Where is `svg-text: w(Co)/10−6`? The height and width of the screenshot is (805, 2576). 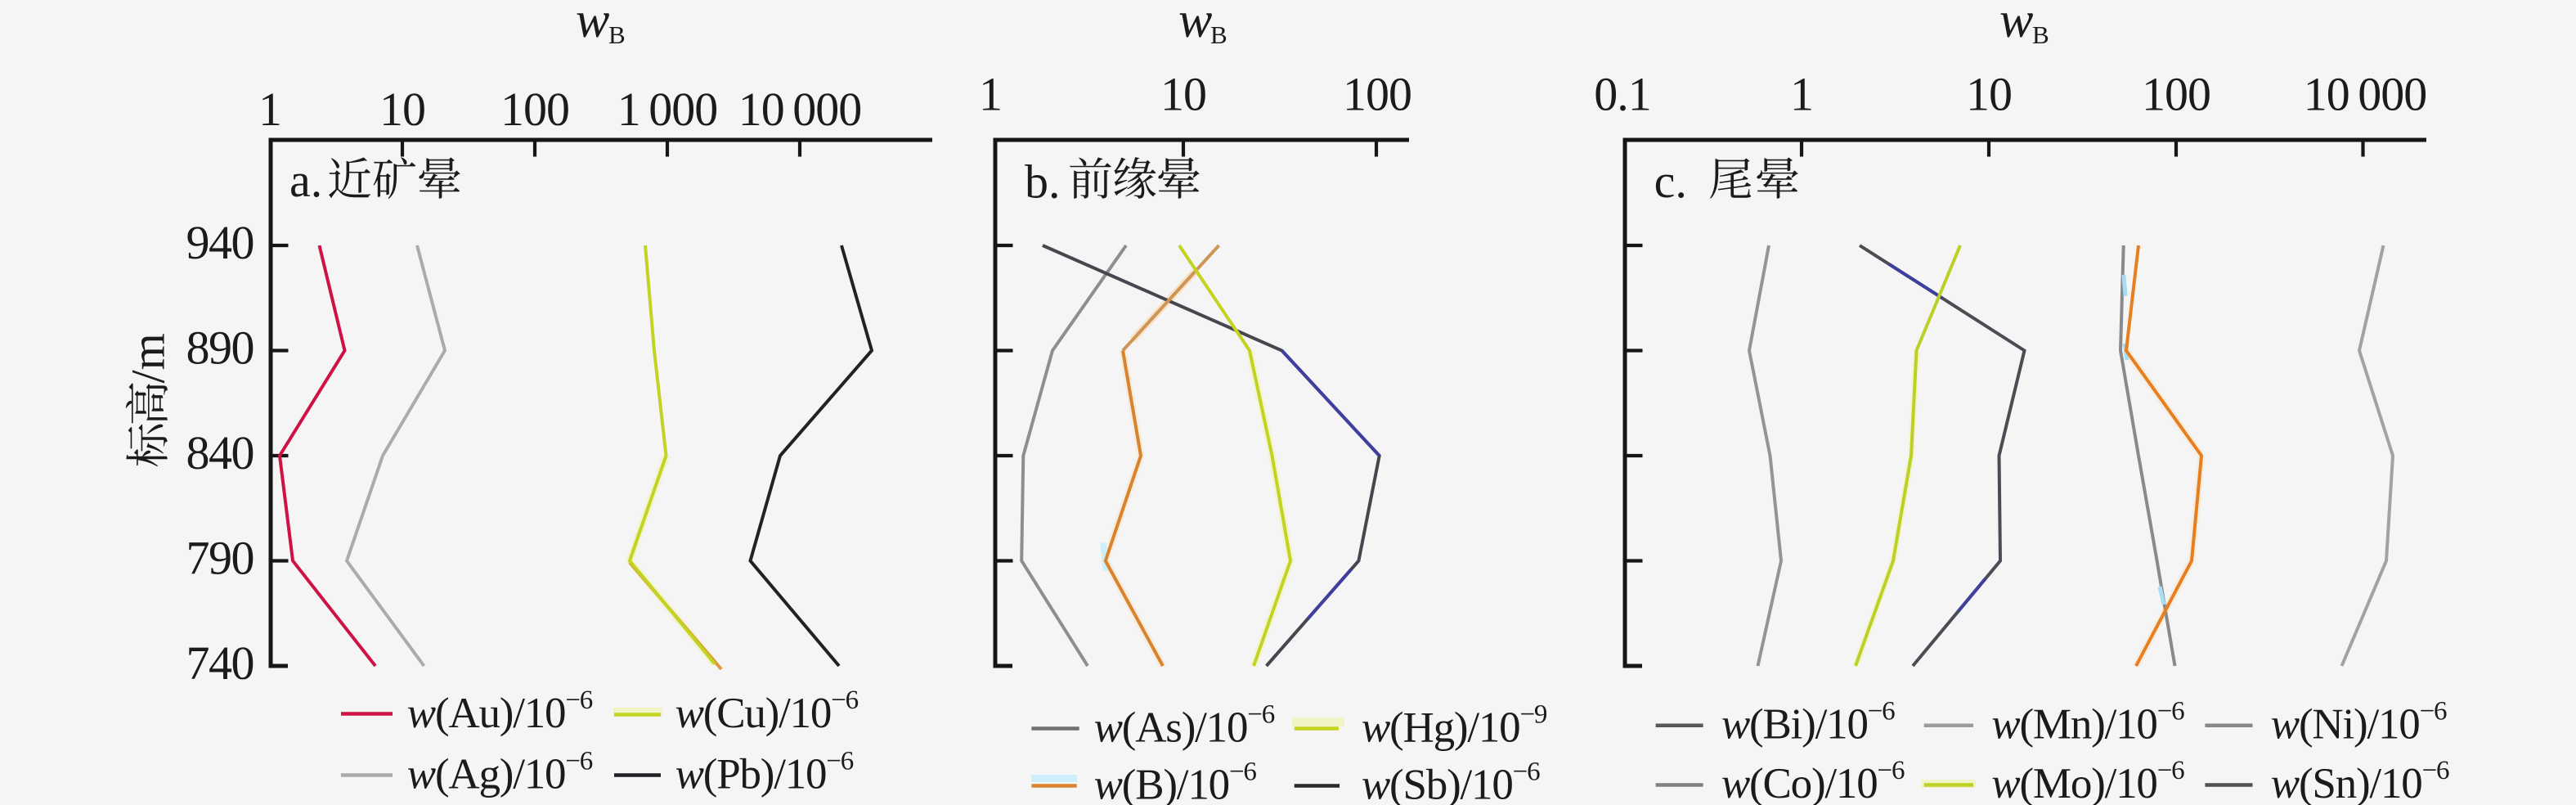 svg-text: w(Co)/10−6 is located at coordinates (1813, 780).